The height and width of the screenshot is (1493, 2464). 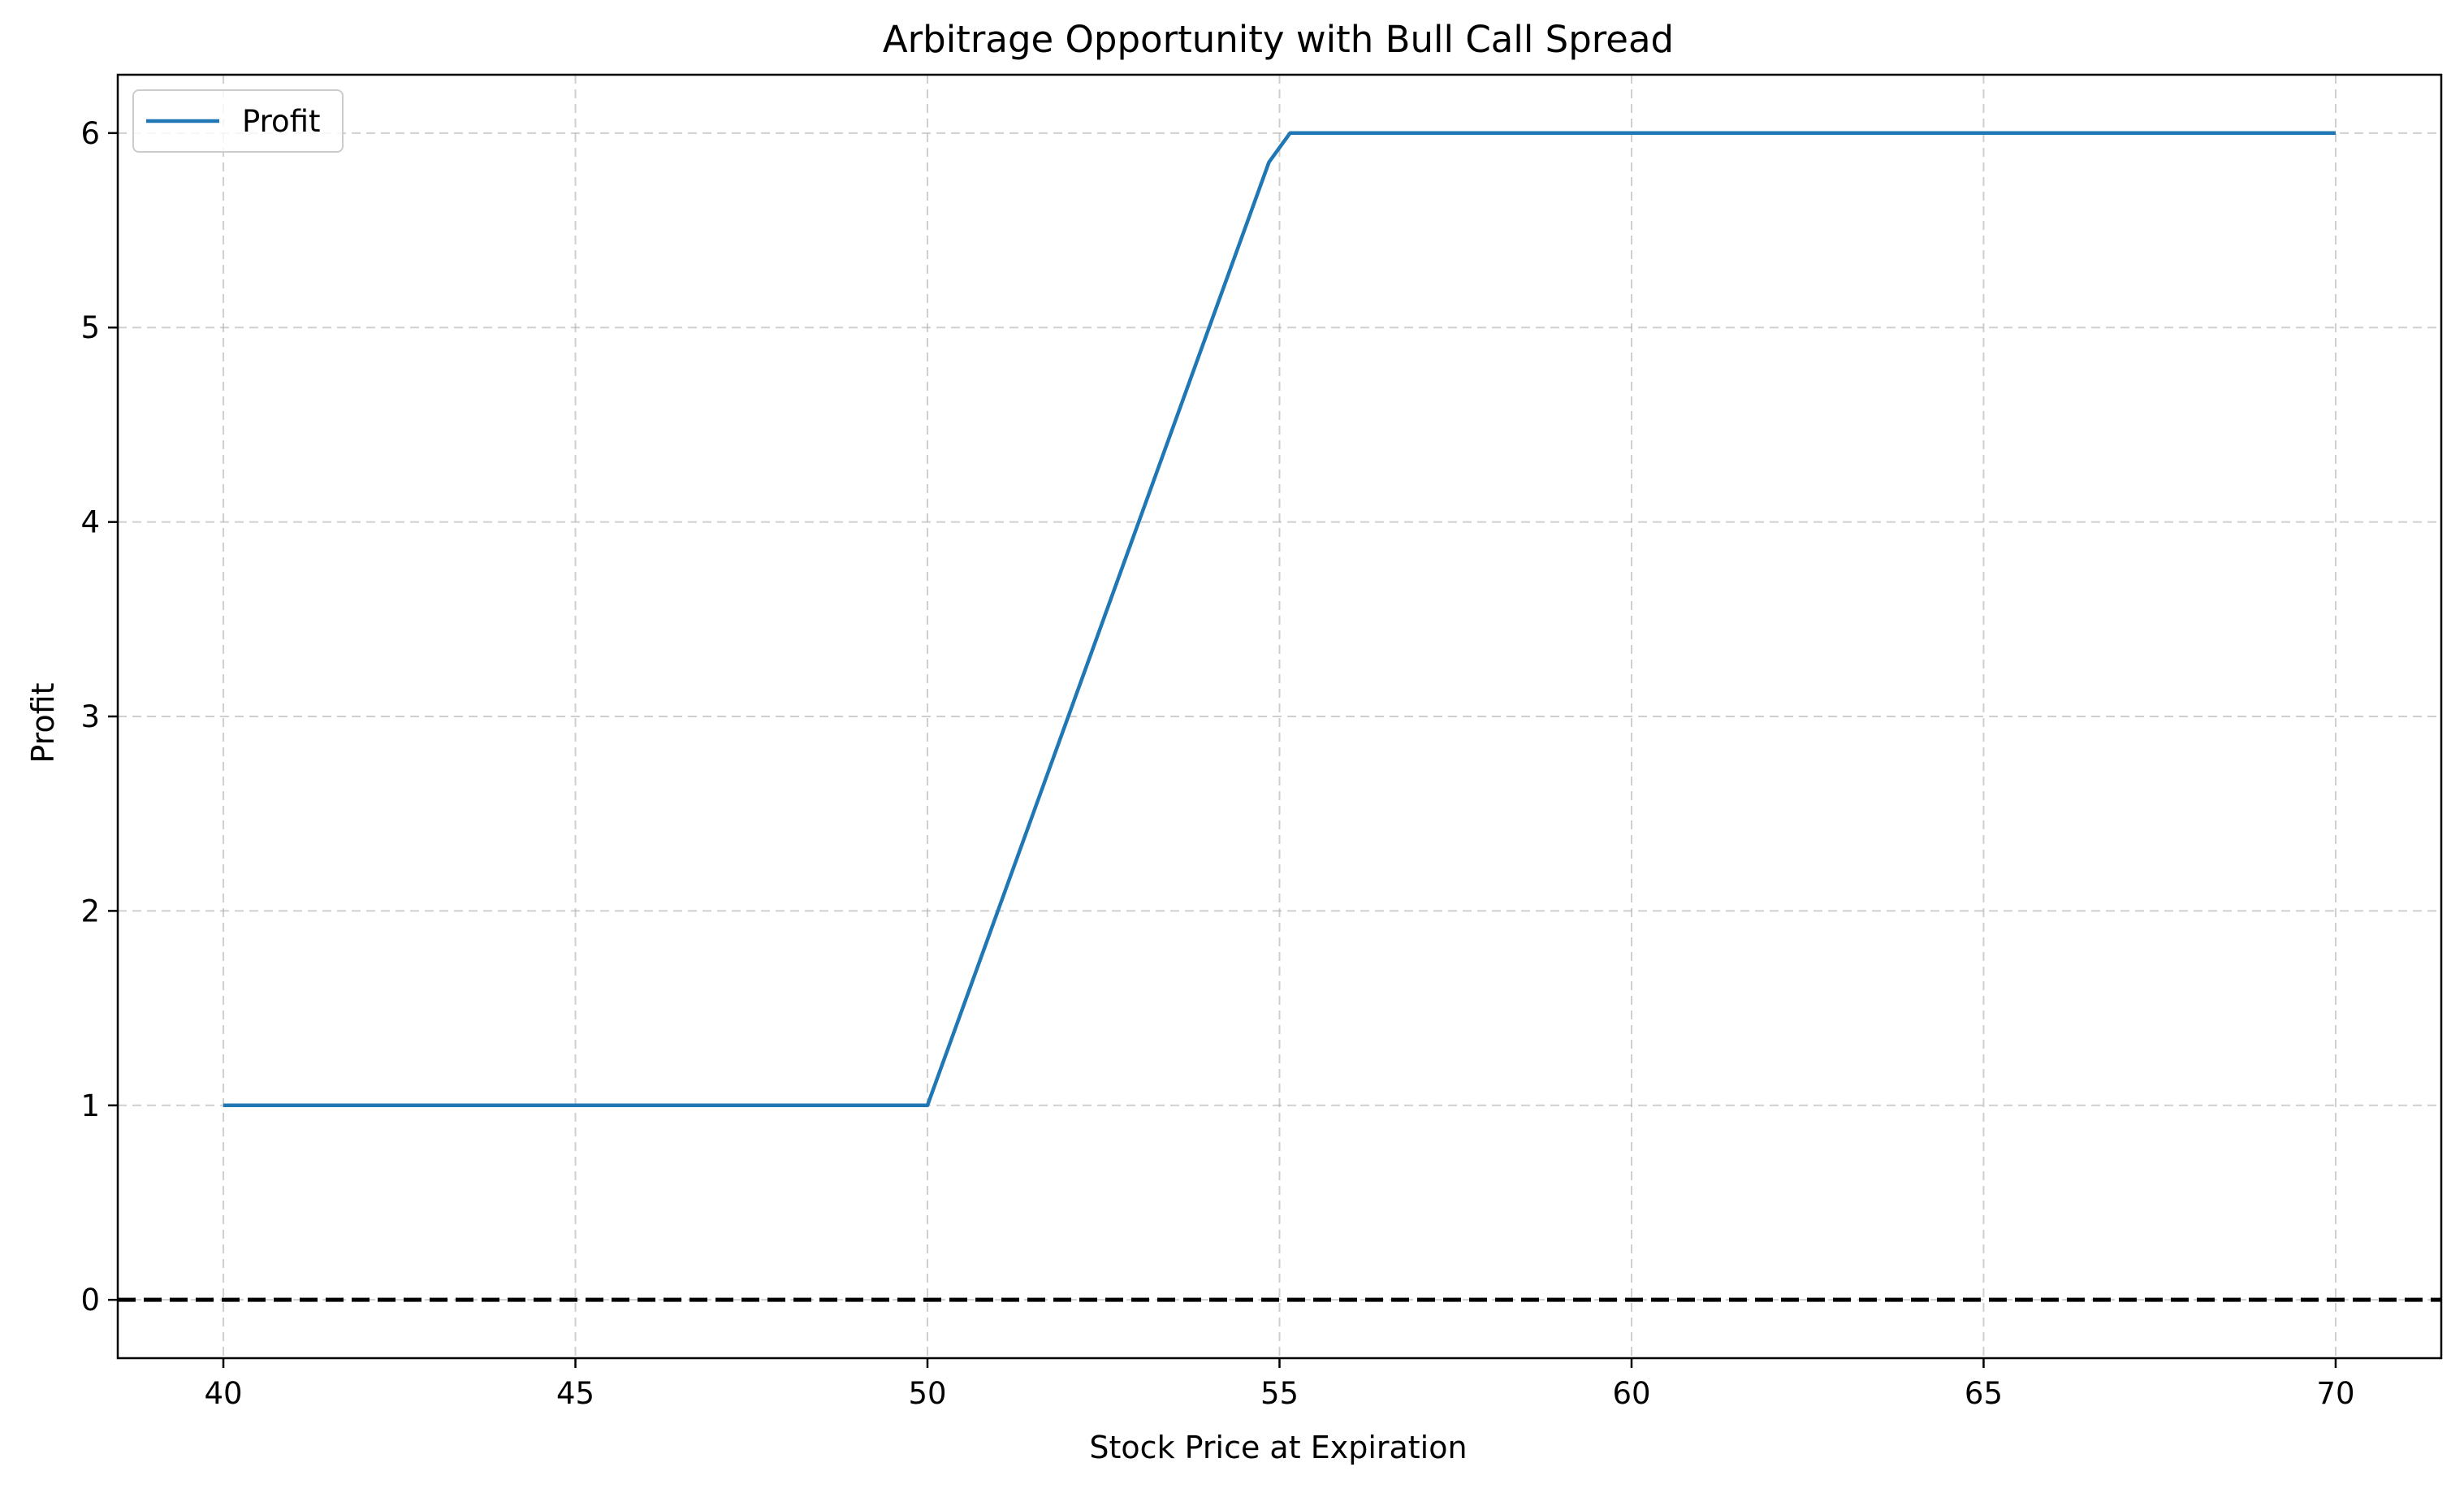 I want to click on y-axis-ticks: 0 1 2 3 4 5 6, so click(x=99, y=717).